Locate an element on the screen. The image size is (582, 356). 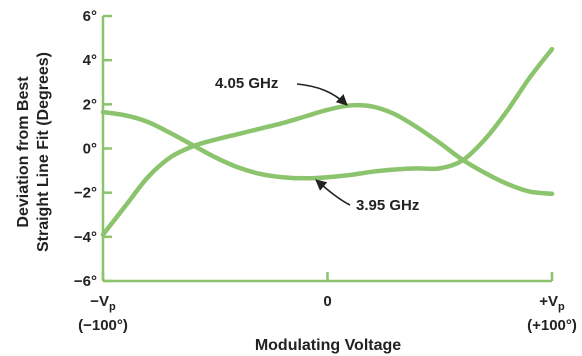
x-tick-label-main: +V is located at coordinates (548, 301).